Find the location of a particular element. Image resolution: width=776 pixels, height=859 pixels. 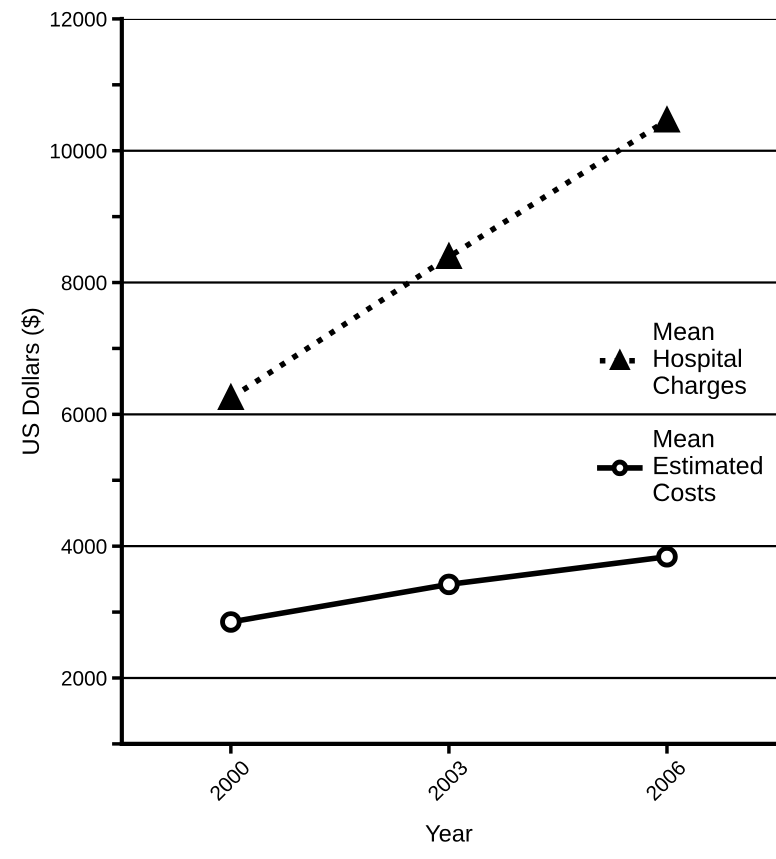

y-axis-title: US Dollars ($) is located at coordinates (32, 381).